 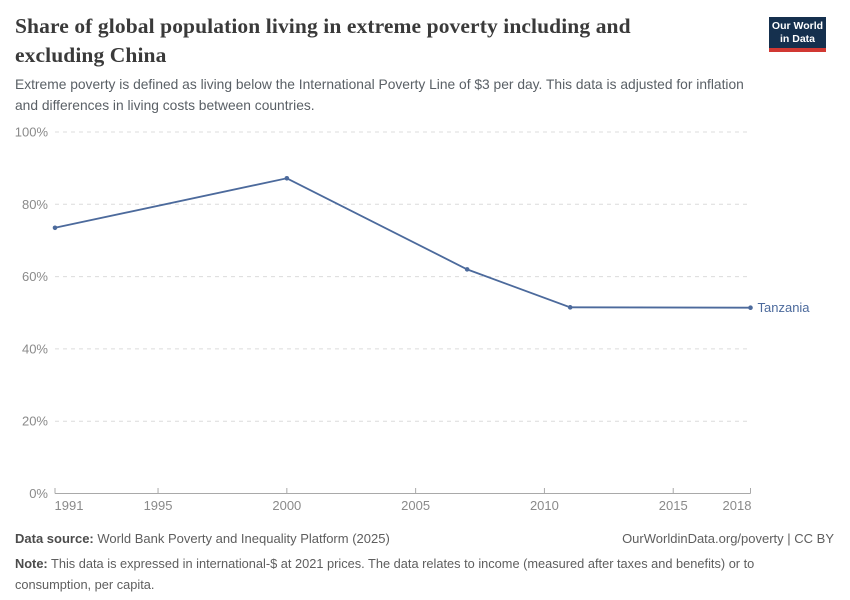 I want to click on page-title-line2: excluding China, so click(x=91, y=55).